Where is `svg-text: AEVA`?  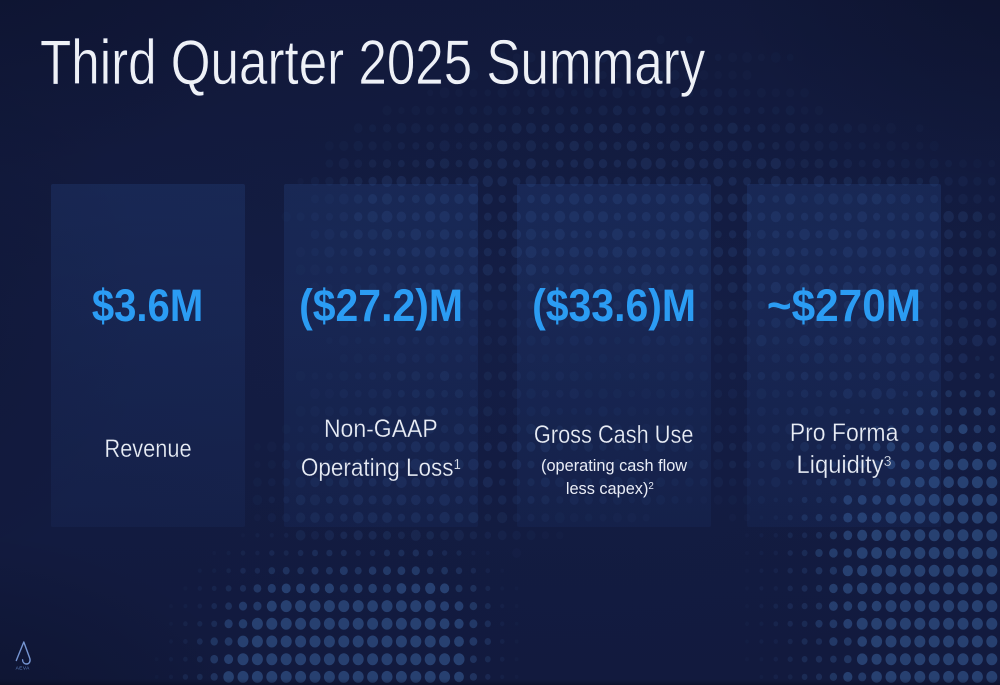 svg-text: AEVA is located at coordinates (23, 668).